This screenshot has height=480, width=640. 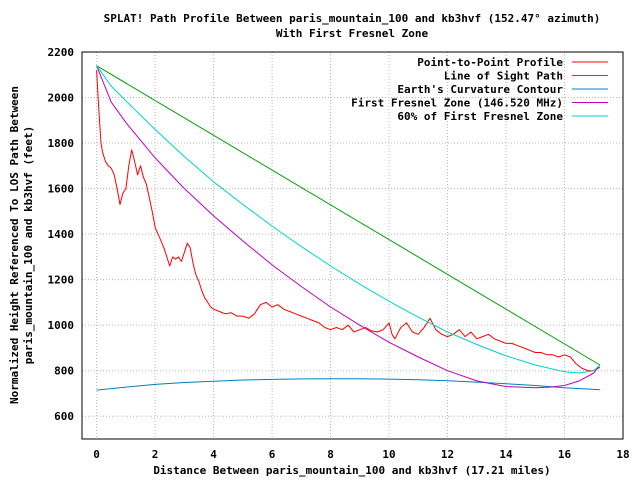 I want to click on y-tick-label: 1600, so click(x=61, y=189).